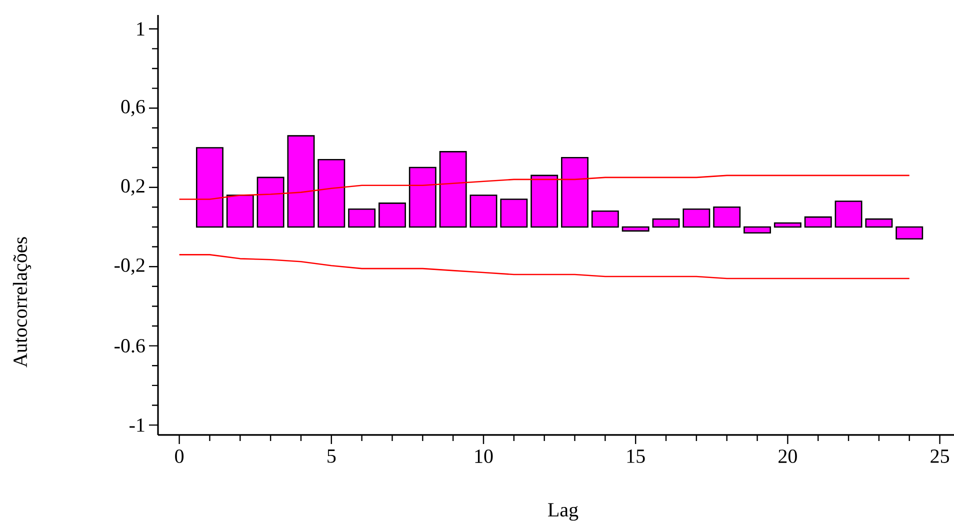  What do you see at coordinates (22, 302) in the screenshot?
I see `y-axis-title: Autocorrelações` at bounding box center [22, 302].